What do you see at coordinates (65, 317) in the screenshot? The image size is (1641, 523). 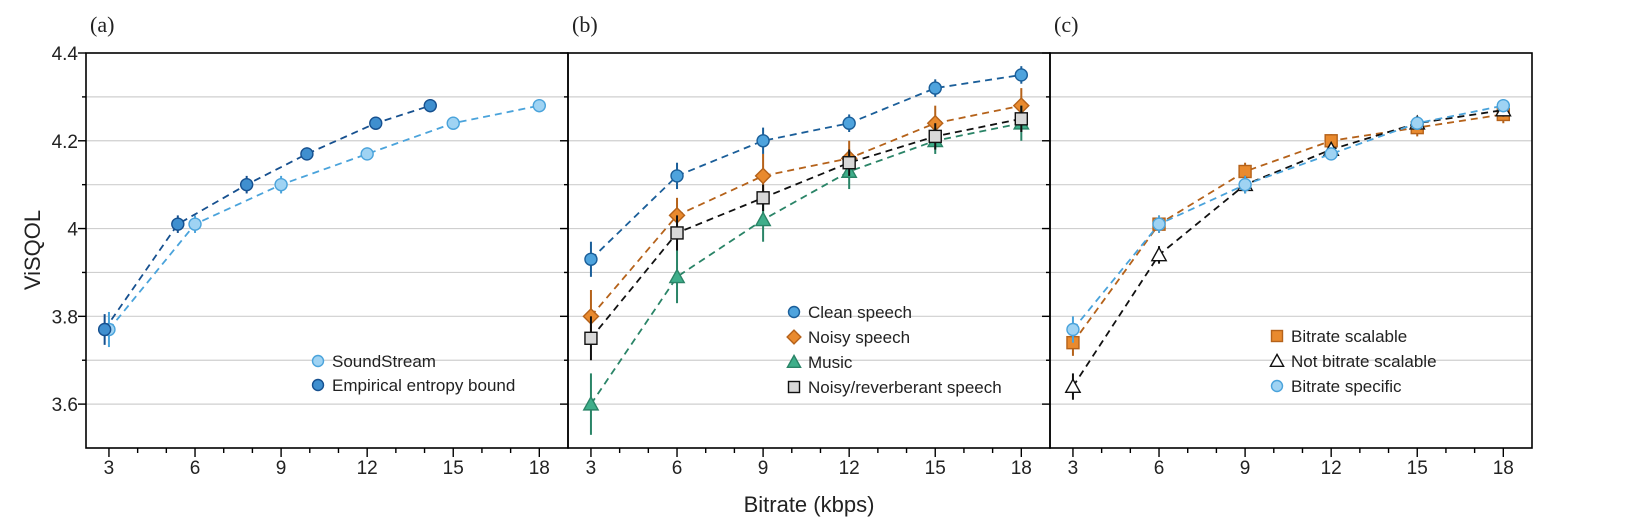 I see `y-tick-label: 3.8` at bounding box center [65, 317].